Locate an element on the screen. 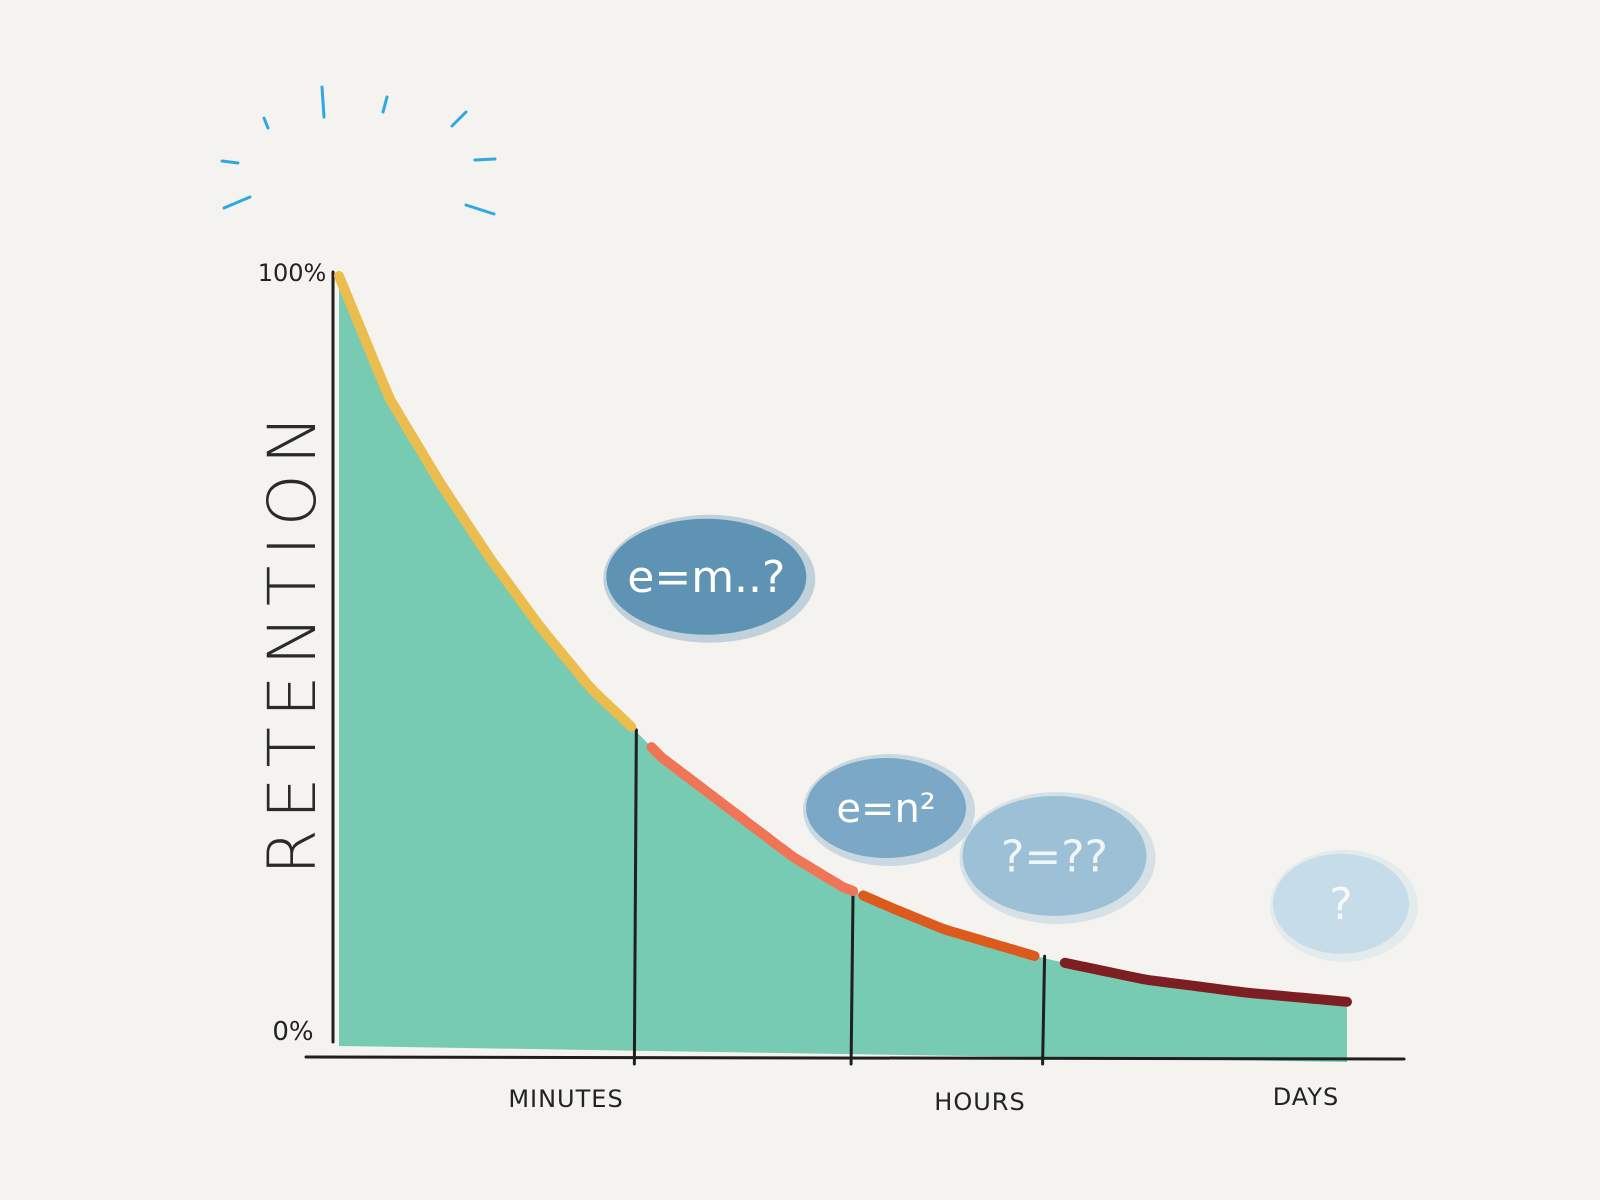 The height and width of the screenshot is (1200, 1600). y-tick-label-bottom: 0% is located at coordinates (292, 1032).